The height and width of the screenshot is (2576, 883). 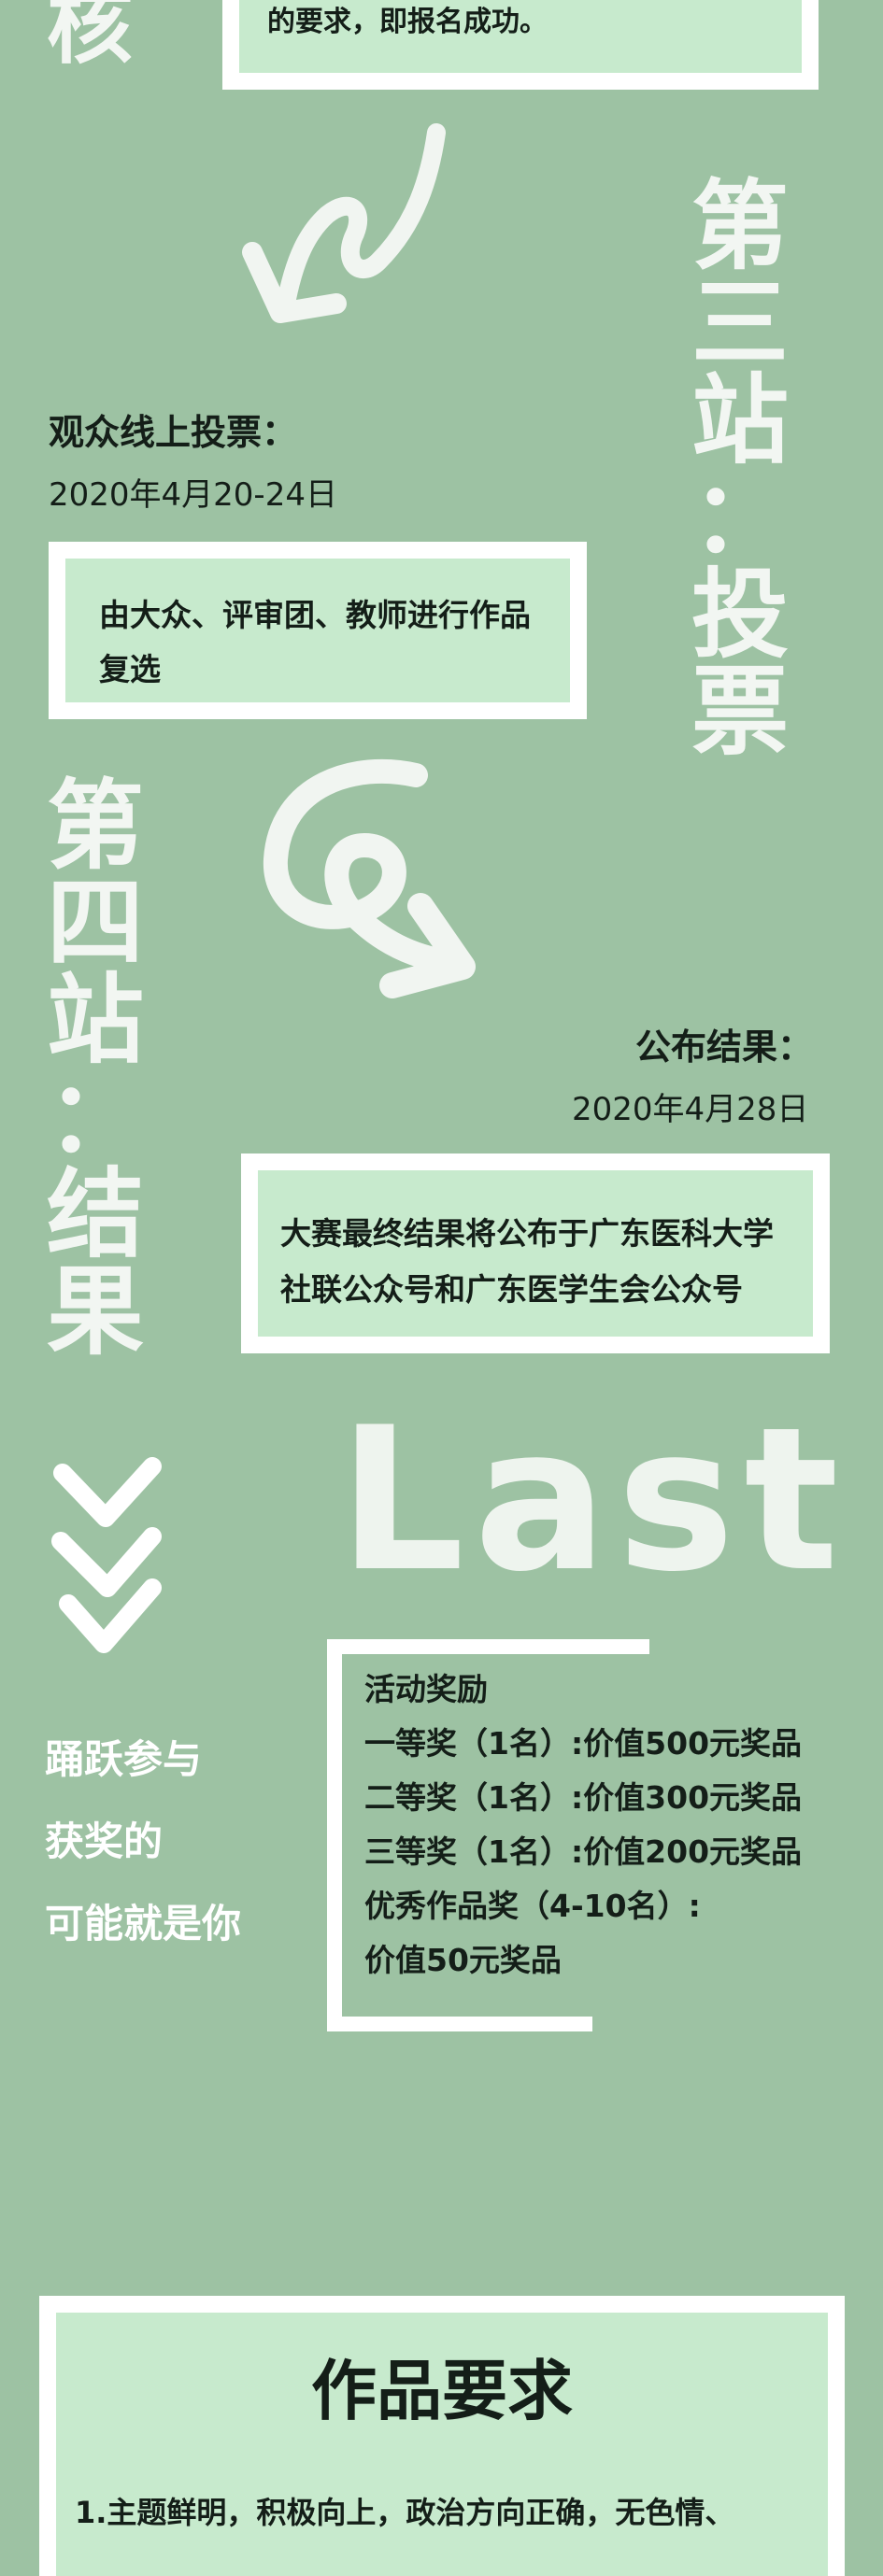 What do you see at coordinates (143, 1923) in the screenshot?
I see `slogan-line-3: 可能就是你` at bounding box center [143, 1923].